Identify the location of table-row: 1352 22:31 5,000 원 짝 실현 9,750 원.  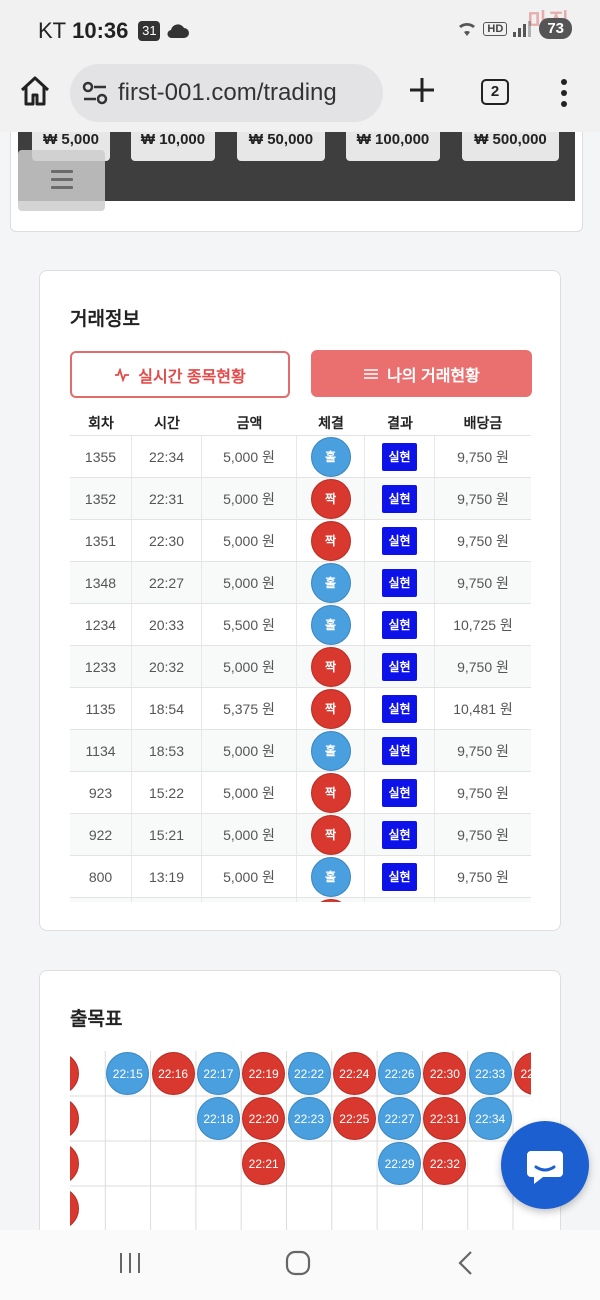
(300, 499).